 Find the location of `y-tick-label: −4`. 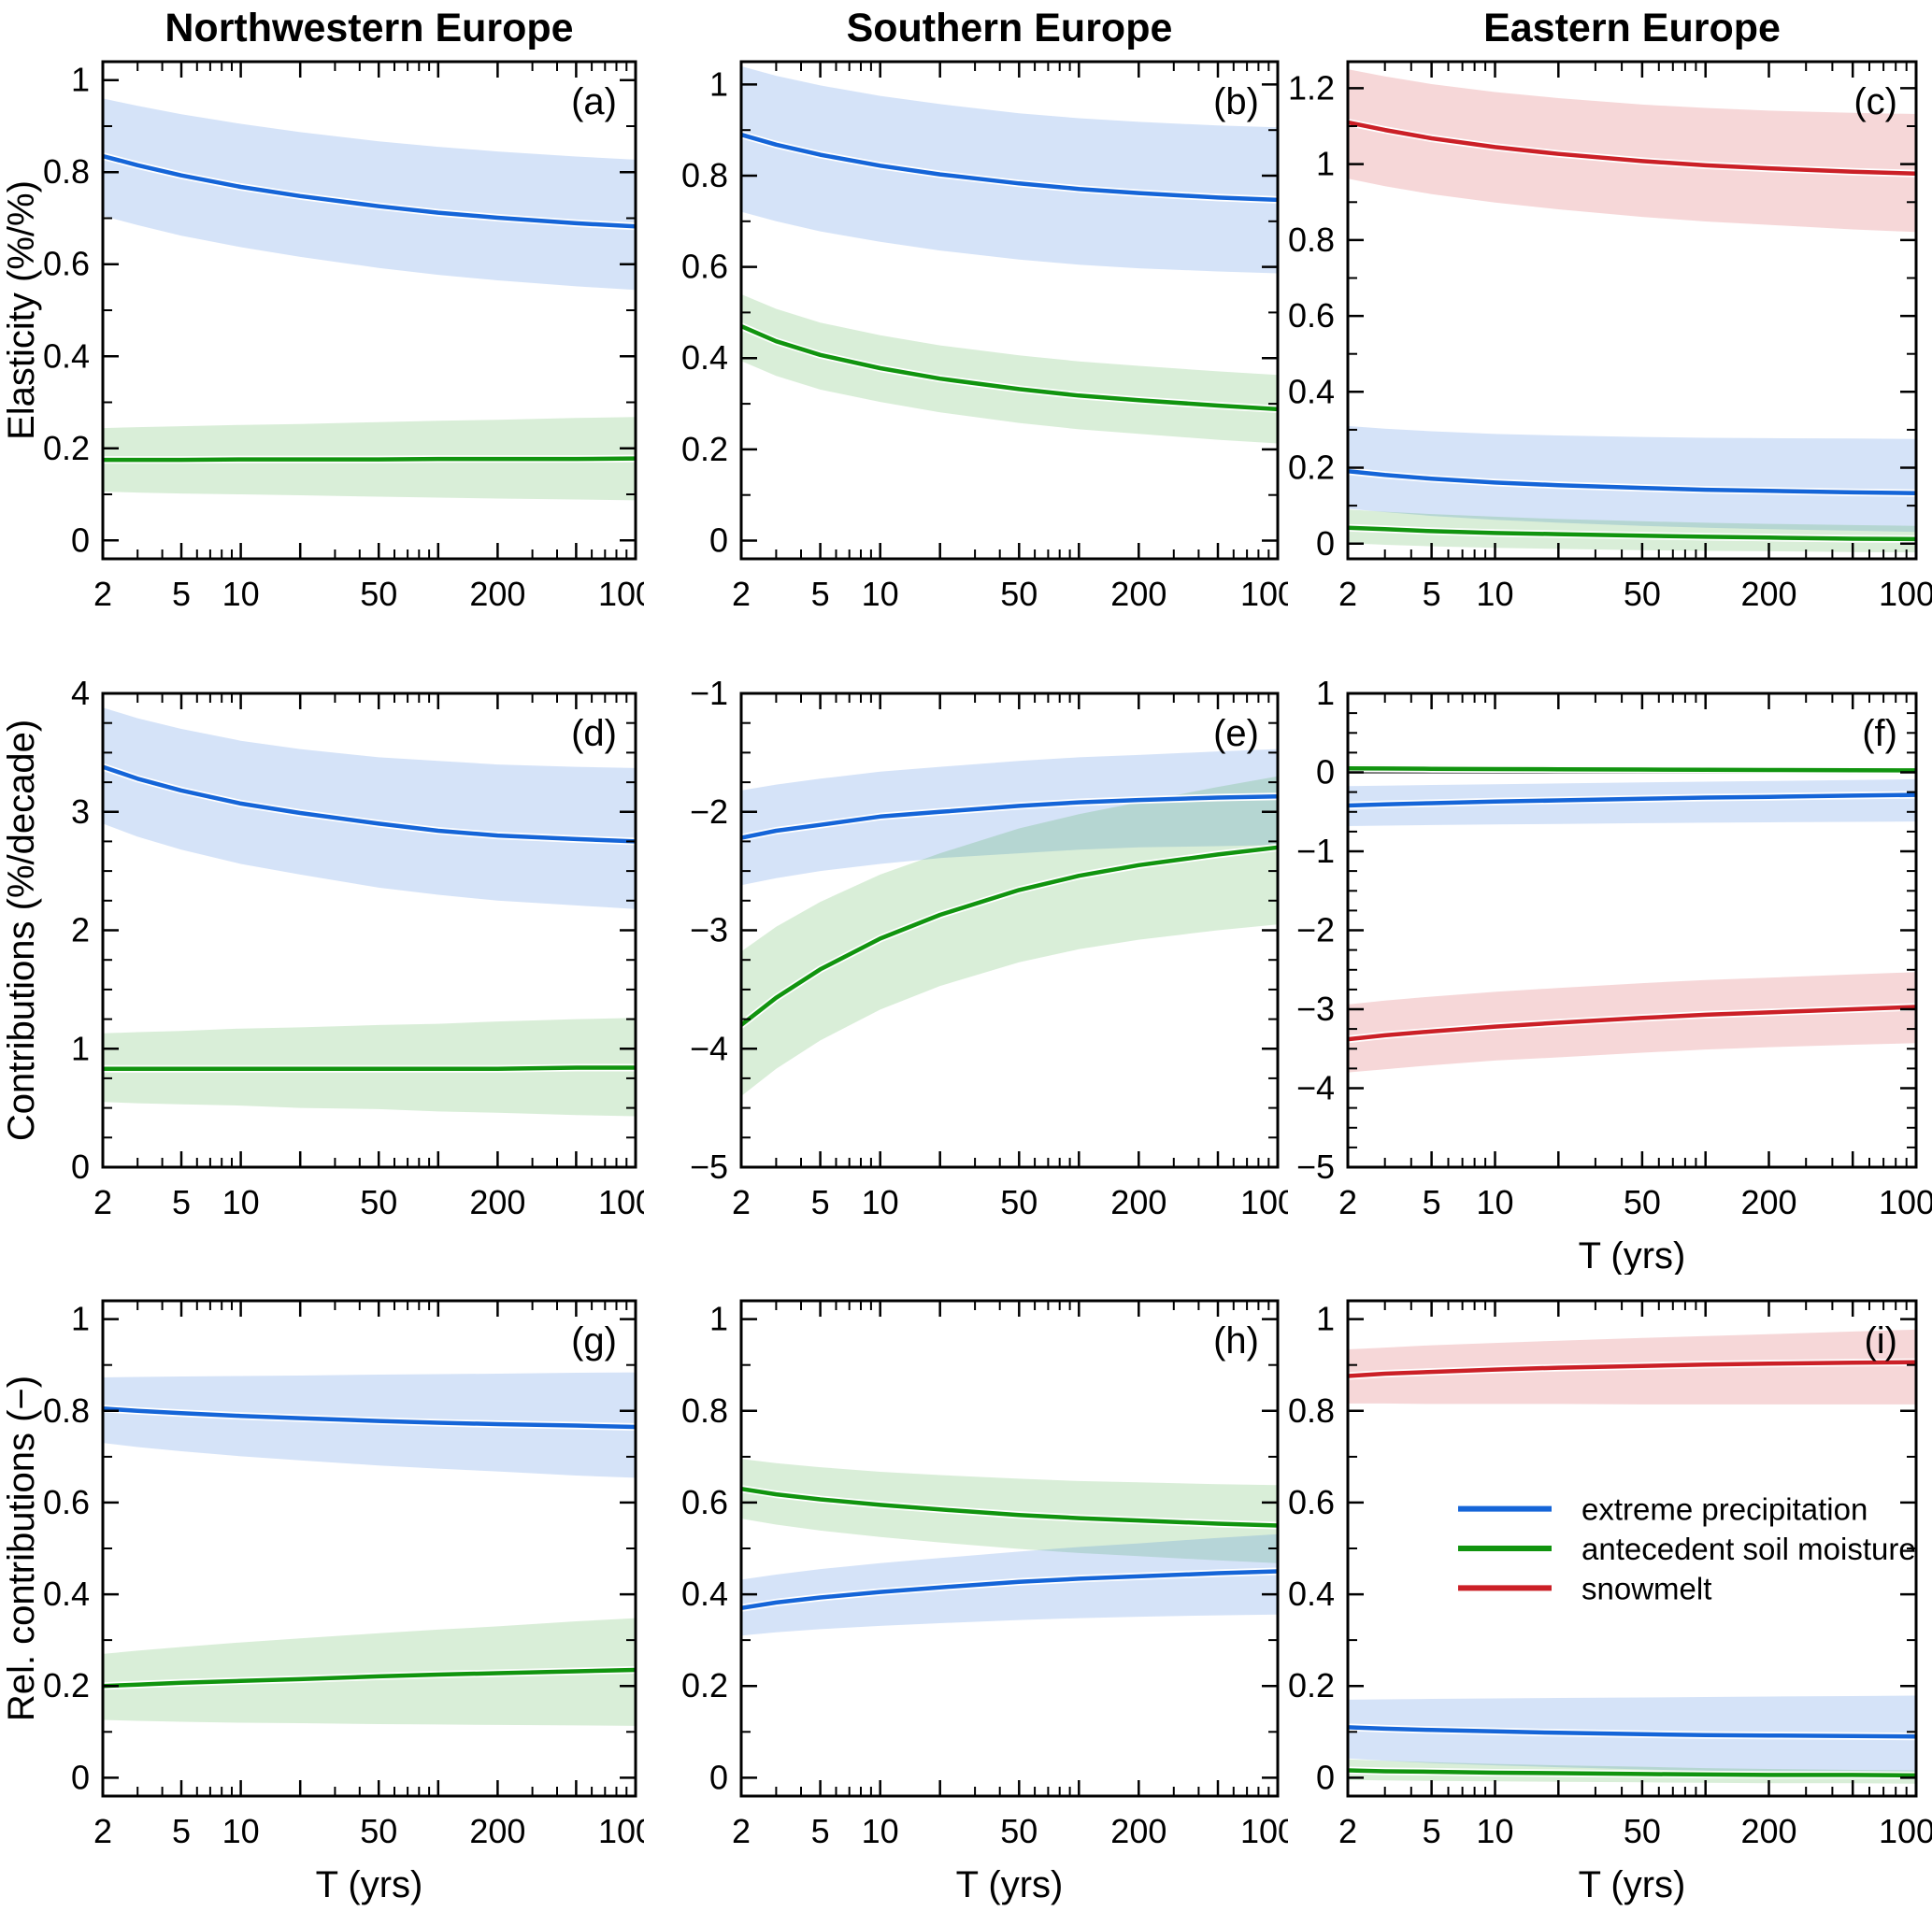

y-tick-label: −4 is located at coordinates (1315, 1088).